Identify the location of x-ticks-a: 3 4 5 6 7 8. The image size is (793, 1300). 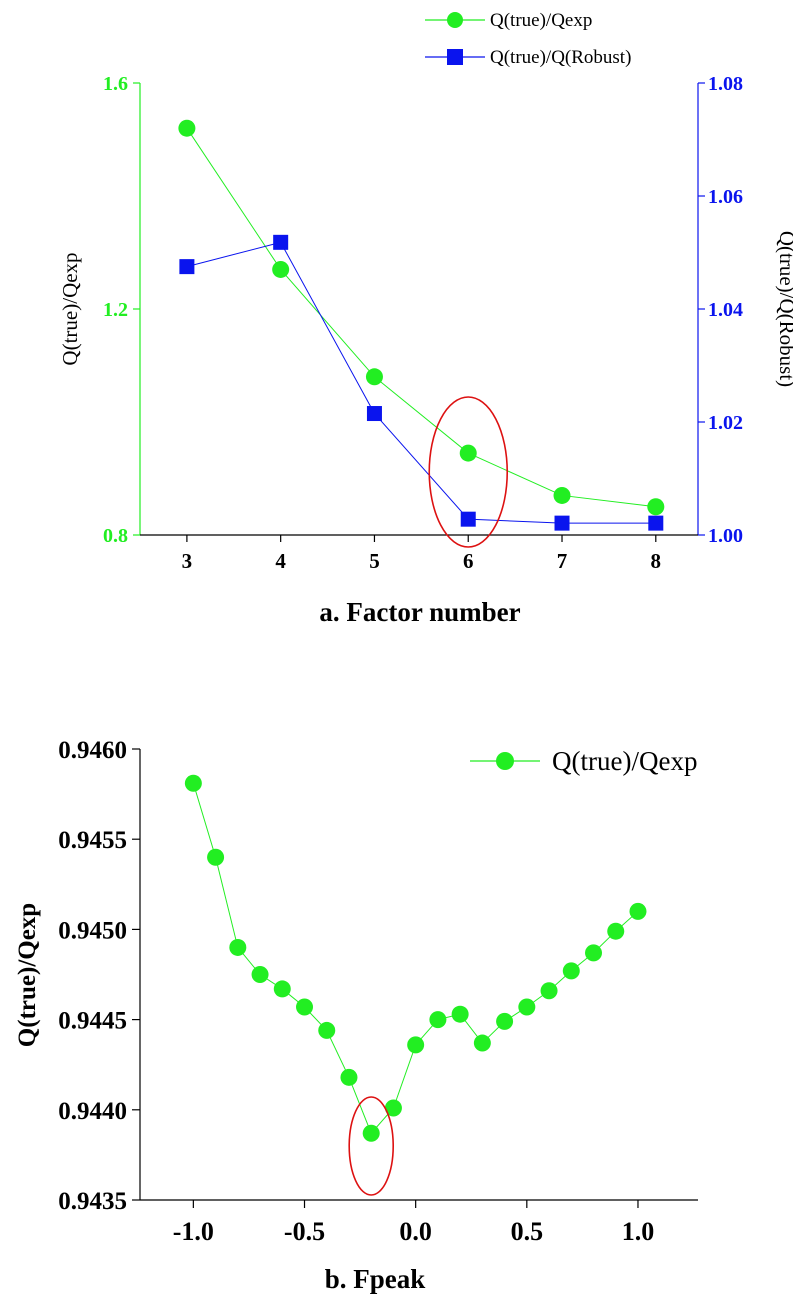
(421, 554).